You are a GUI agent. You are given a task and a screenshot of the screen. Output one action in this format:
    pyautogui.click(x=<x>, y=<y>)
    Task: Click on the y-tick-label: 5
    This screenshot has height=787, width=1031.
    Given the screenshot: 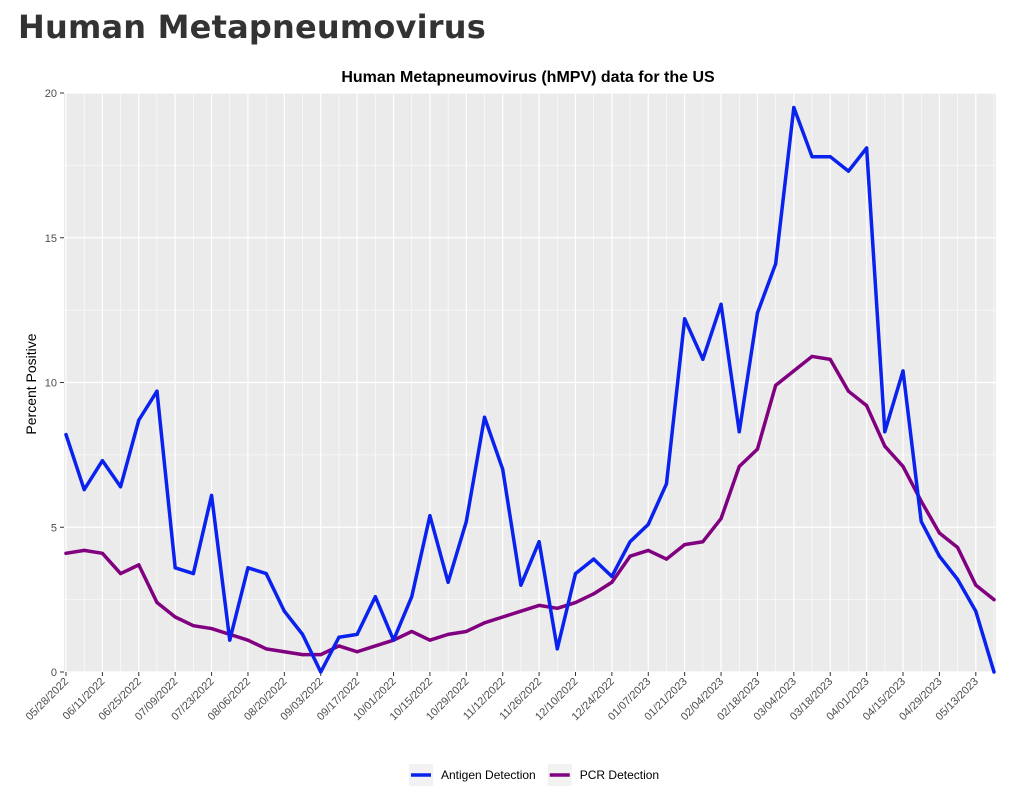 What is the action you would take?
    pyautogui.click(x=54, y=528)
    